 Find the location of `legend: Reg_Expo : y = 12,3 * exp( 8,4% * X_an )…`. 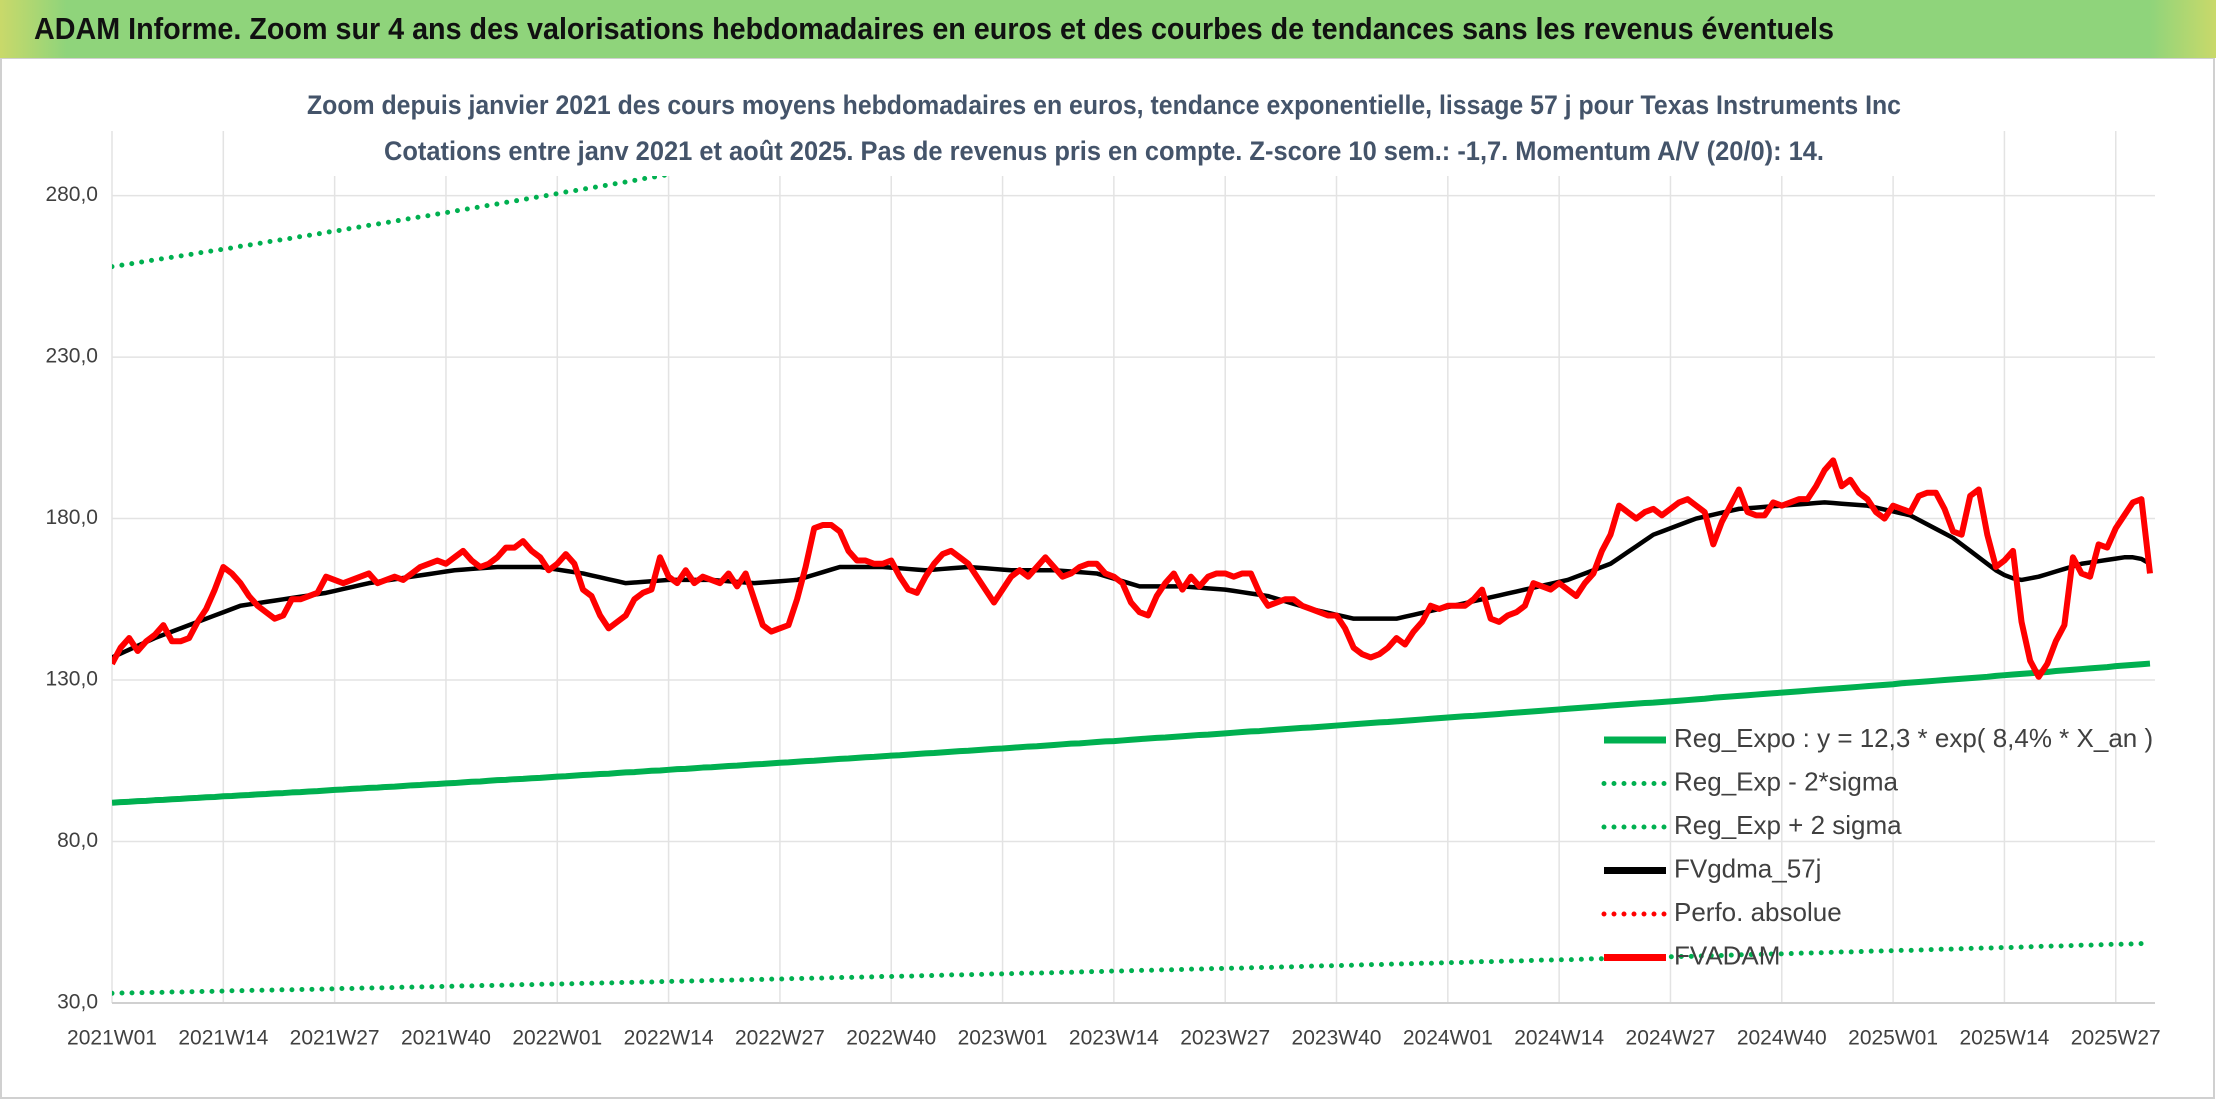

legend: Reg_Expo : y = 12,3 * exp( 8,4% * X_an )… is located at coordinates (1877, 846).